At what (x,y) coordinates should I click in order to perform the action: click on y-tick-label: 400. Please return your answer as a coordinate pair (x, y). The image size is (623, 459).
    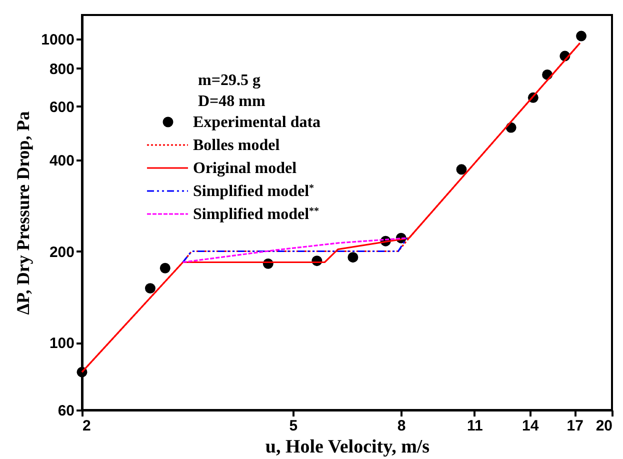
    Looking at the image, I should click on (61, 161).